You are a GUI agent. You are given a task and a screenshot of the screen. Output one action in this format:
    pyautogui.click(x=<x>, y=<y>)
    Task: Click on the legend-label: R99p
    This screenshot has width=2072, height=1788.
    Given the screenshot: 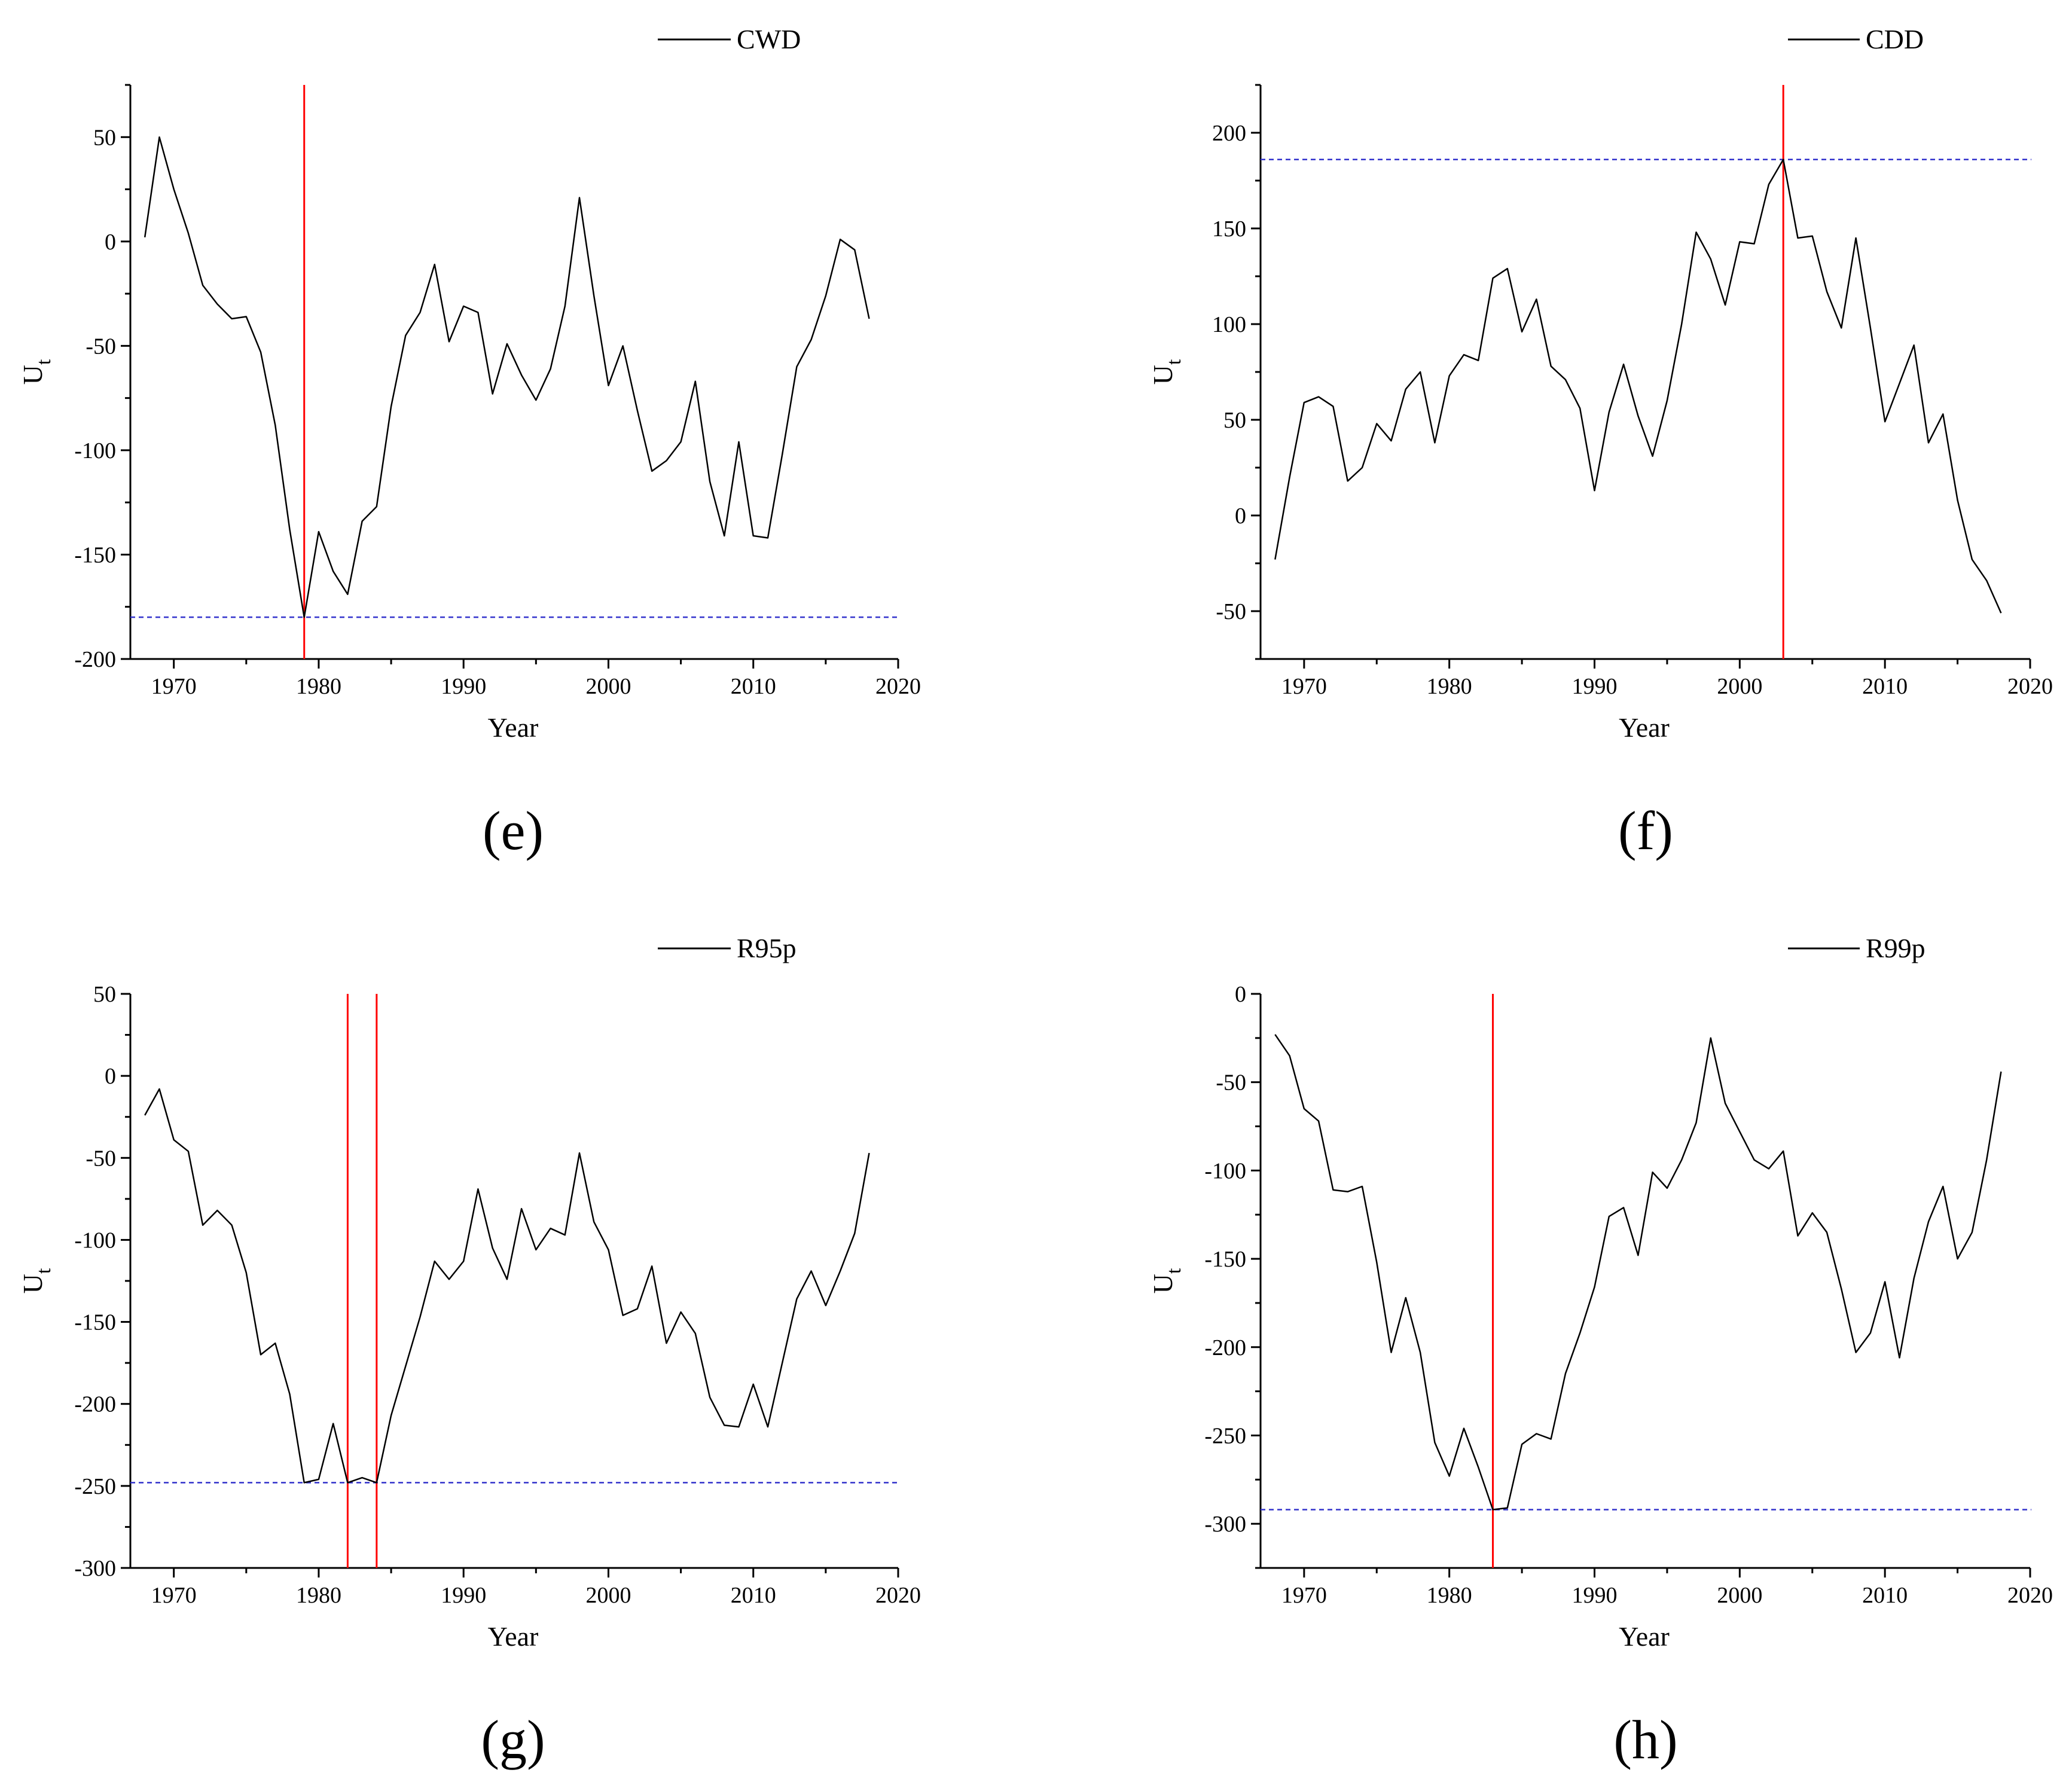 What is the action you would take?
    pyautogui.click(x=1895, y=948)
    